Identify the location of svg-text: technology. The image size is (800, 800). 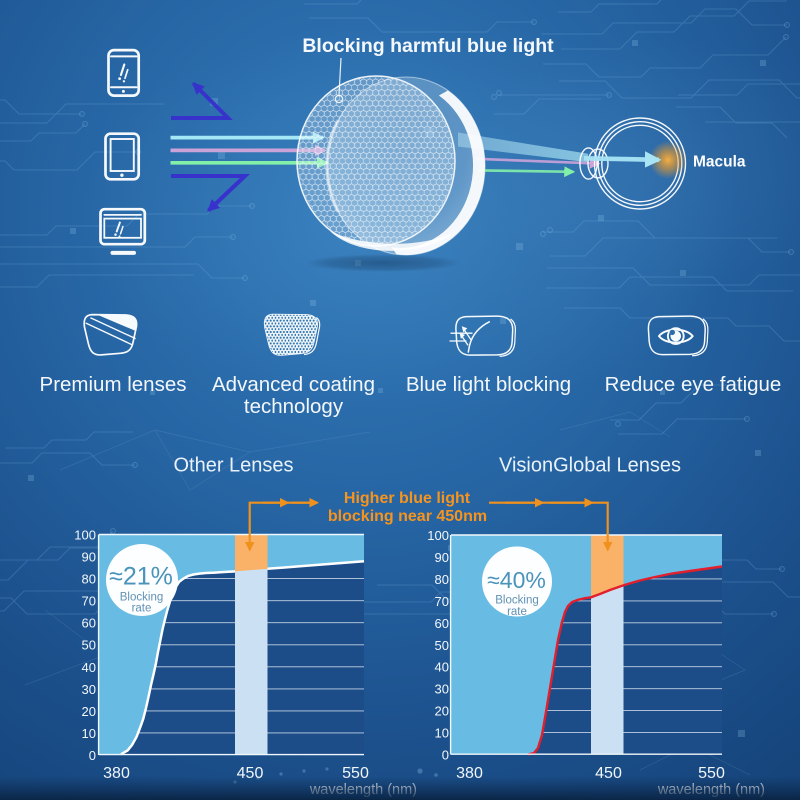
(294, 406).